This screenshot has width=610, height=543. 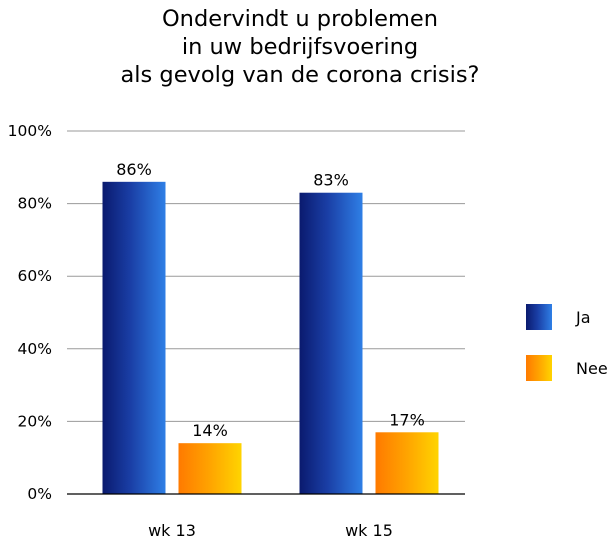 I want to click on data-label: 14%, so click(x=210, y=430).